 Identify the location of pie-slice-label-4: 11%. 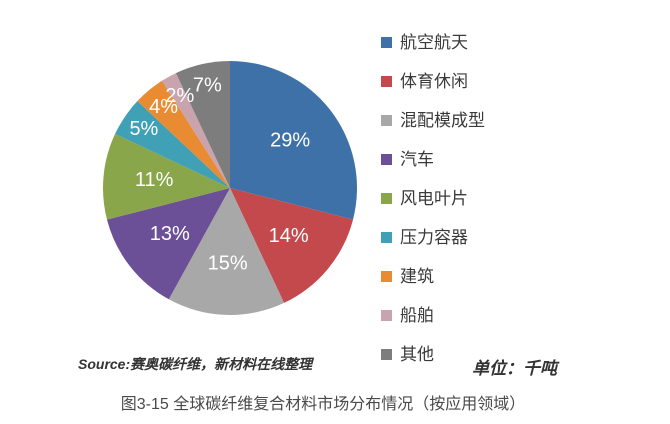
(154, 180).